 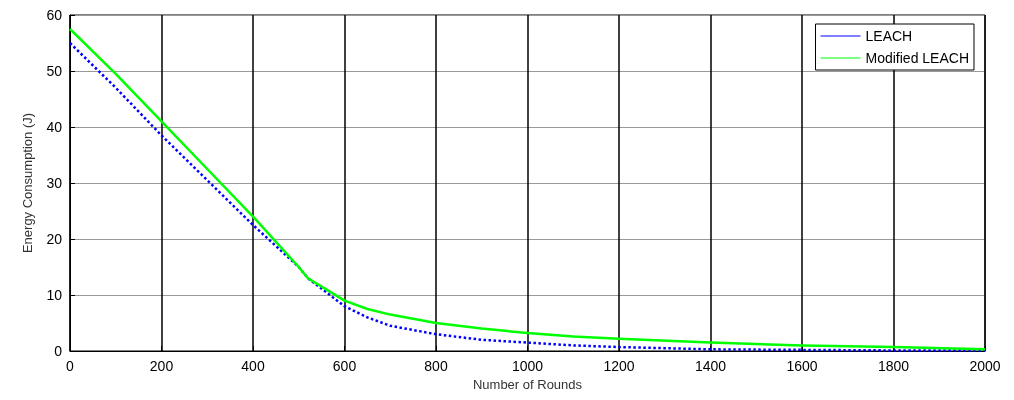 I want to click on x-tick-label: 1400, so click(x=710, y=366).